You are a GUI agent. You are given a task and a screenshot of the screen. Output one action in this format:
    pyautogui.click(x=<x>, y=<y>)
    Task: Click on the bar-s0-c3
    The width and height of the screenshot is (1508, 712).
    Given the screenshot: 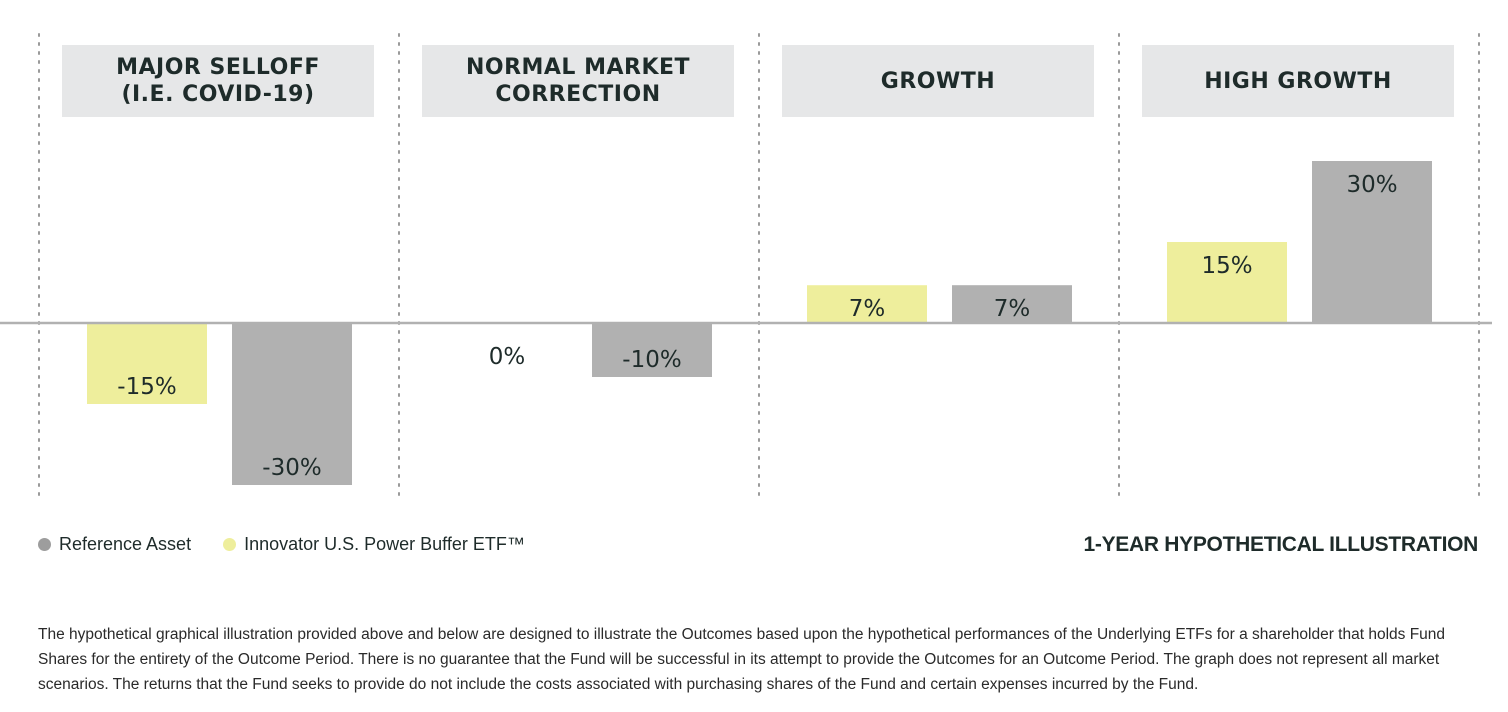 What is the action you would take?
    pyautogui.click(x=1227, y=282)
    